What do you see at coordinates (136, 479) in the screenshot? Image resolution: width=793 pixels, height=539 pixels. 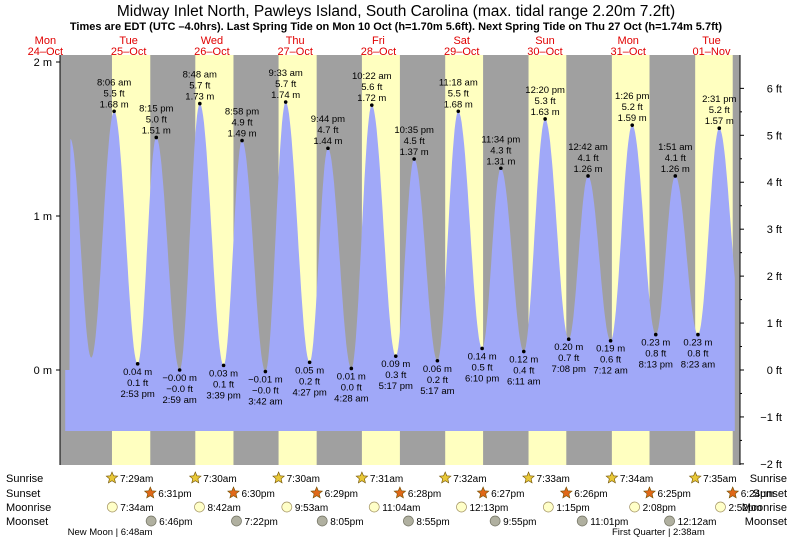 I see `sunrise-time: 7:29am` at bounding box center [136, 479].